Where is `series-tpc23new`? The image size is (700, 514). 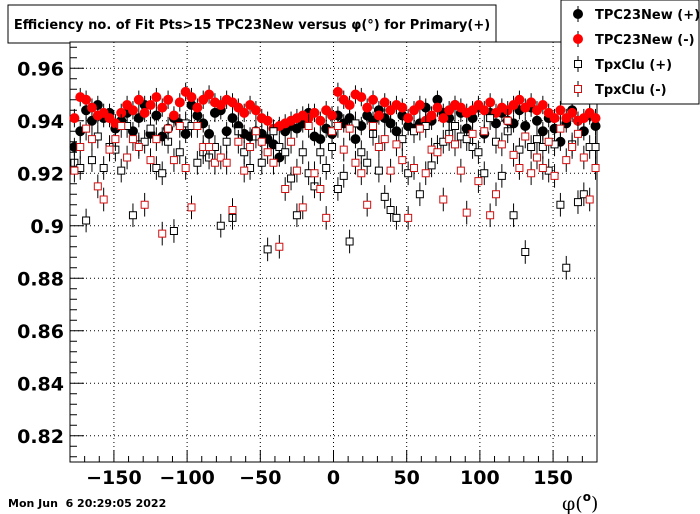
series-tpc23new is located at coordinates (335, 110).